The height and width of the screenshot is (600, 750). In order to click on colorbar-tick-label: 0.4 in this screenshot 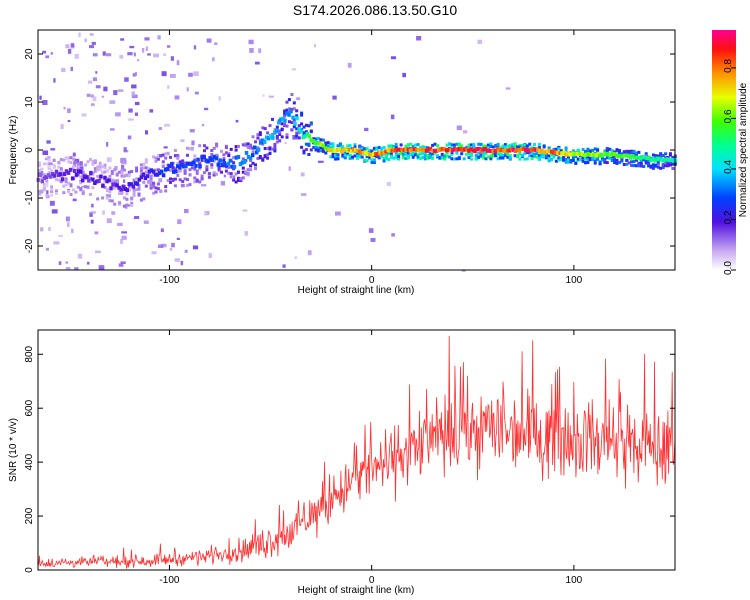, I will do `click(728, 167)`.